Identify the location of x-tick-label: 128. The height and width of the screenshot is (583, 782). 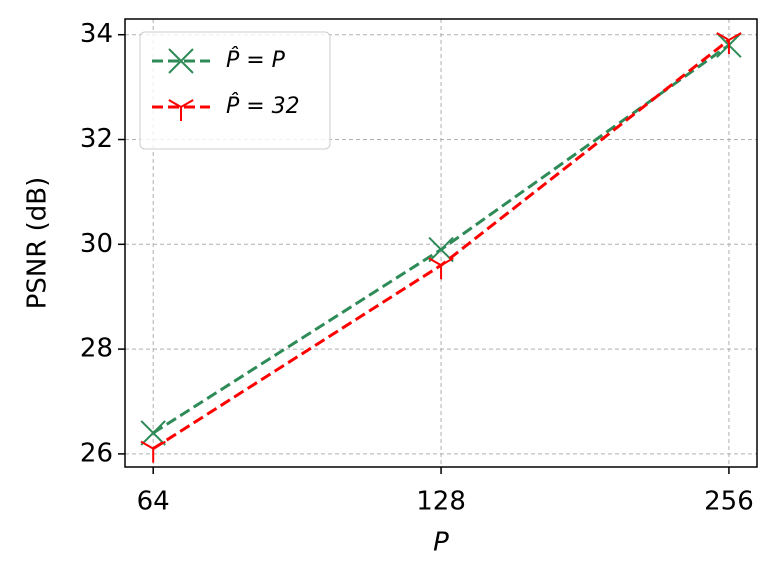
(441, 502).